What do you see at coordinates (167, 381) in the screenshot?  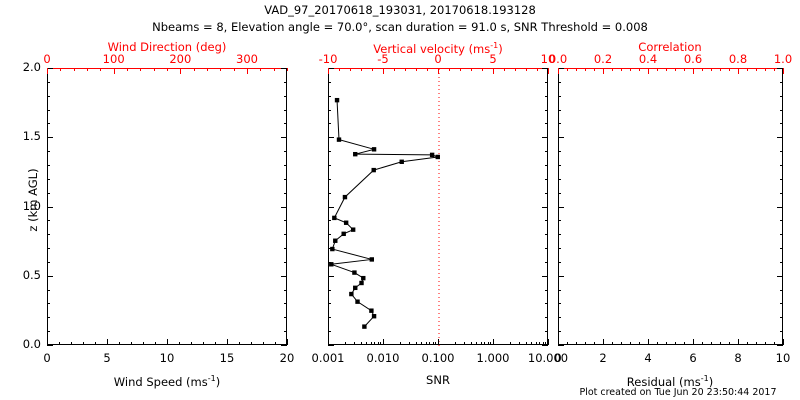 I see `left-bottom-axis-label: Wind Speed (ms-1)` at bounding box center [167, 381].